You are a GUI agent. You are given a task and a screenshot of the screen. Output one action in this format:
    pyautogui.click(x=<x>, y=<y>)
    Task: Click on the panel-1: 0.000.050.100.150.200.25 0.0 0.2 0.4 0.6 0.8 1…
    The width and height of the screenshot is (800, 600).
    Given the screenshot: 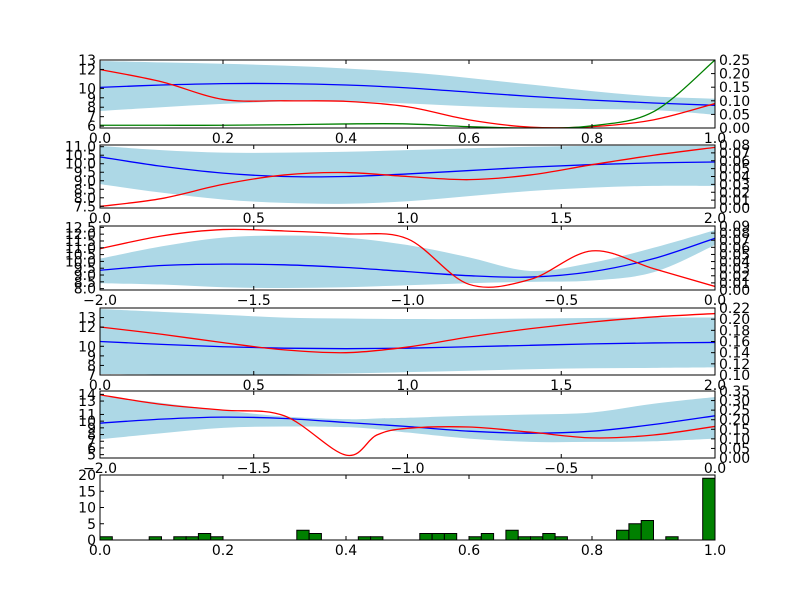 What is the action you would take?
    pyautogui.click(x=414, y=100)
    